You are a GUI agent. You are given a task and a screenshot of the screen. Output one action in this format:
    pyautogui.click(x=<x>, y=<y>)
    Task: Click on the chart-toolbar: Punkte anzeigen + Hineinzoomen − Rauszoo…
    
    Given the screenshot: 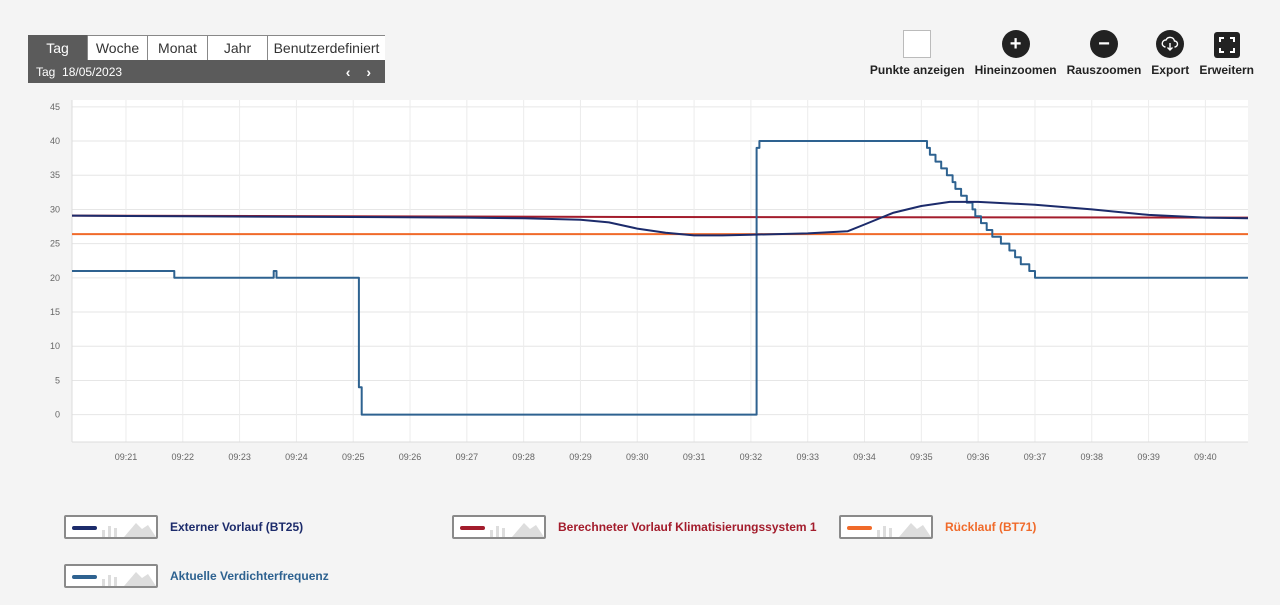 What is the action you would take?
    pyautogui.click(x=1057, y=53)
    